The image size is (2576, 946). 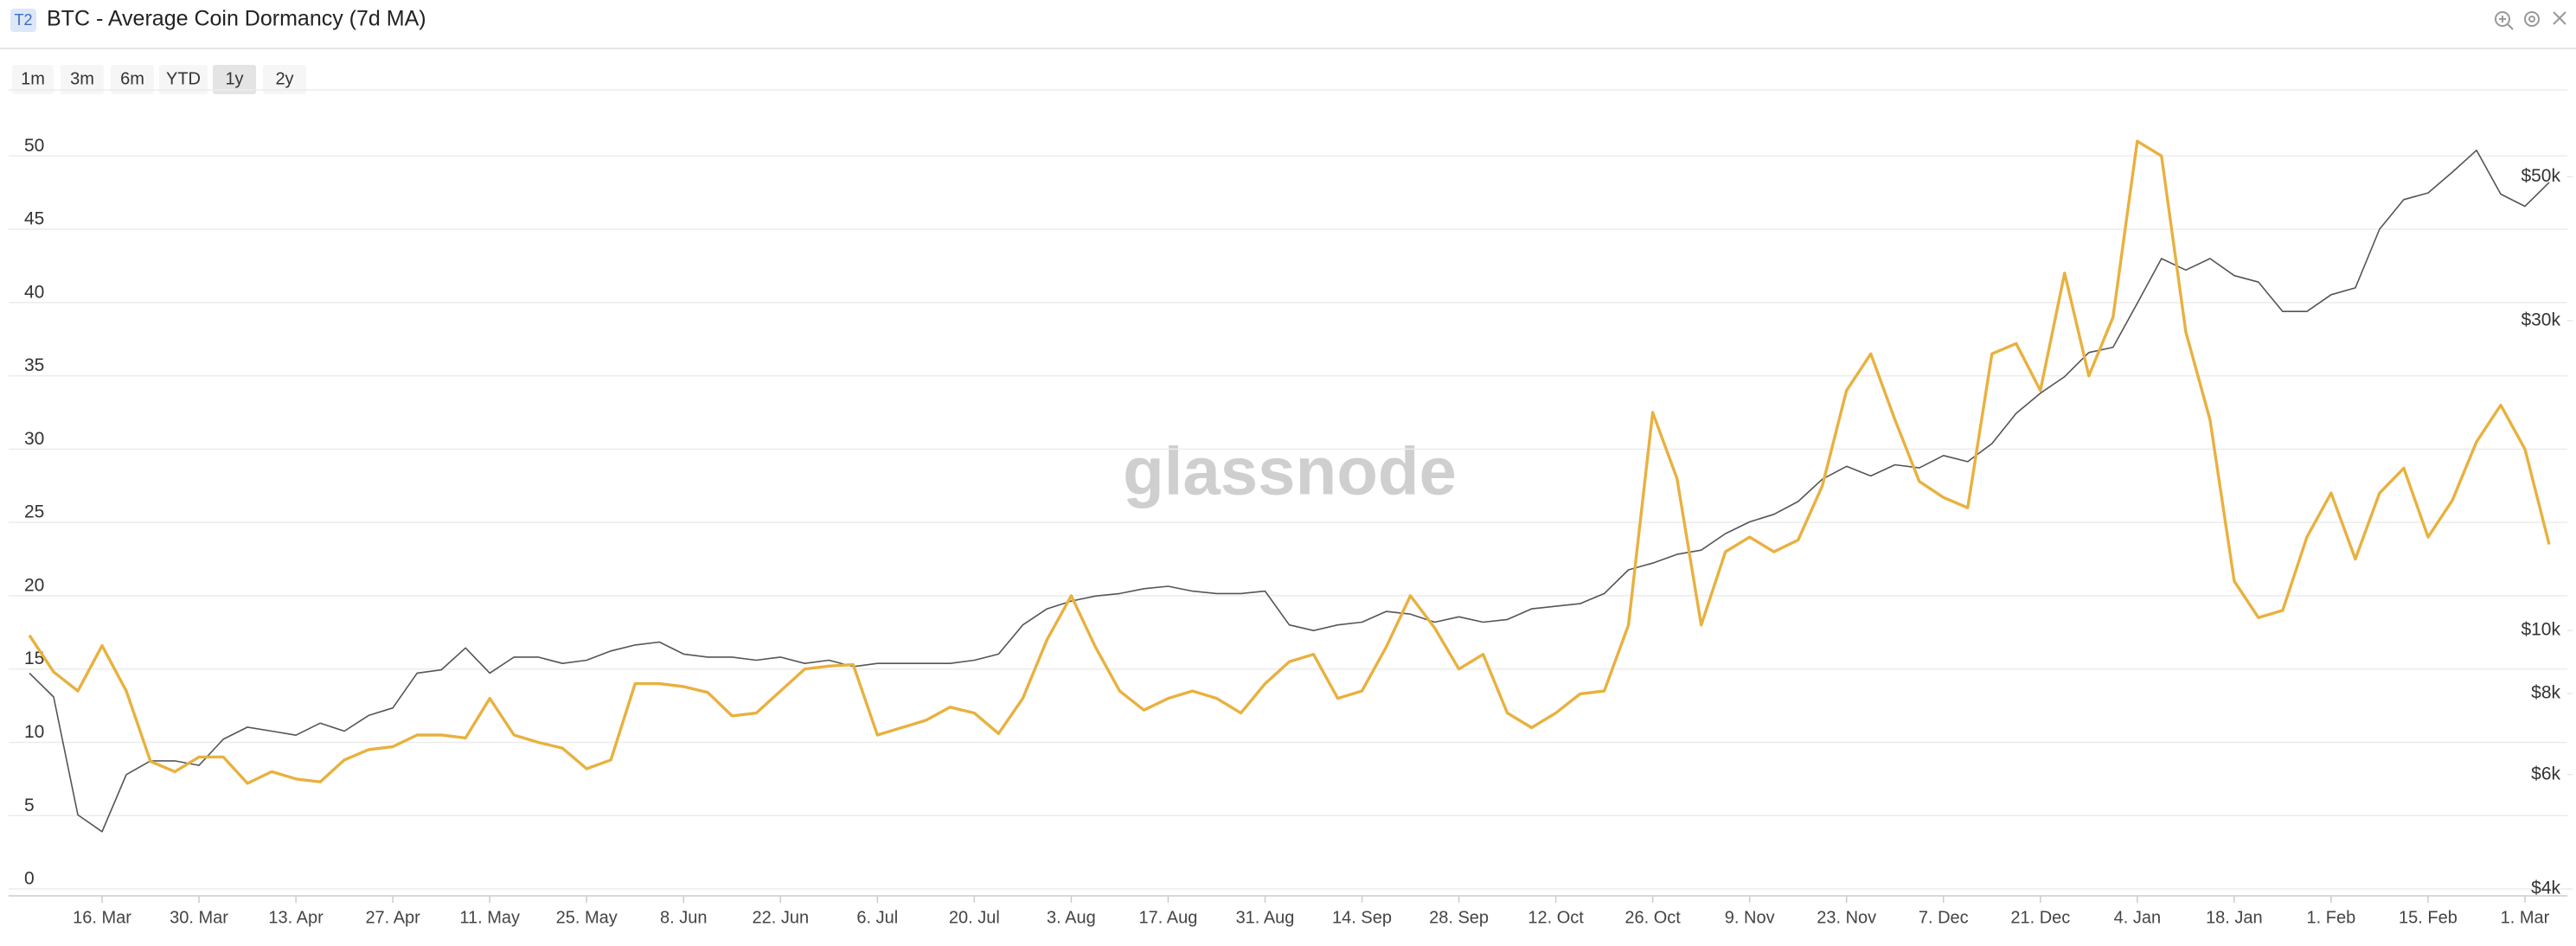 I want to click on x-tick-label: 3. Aug, so click(x=1071, y=917).